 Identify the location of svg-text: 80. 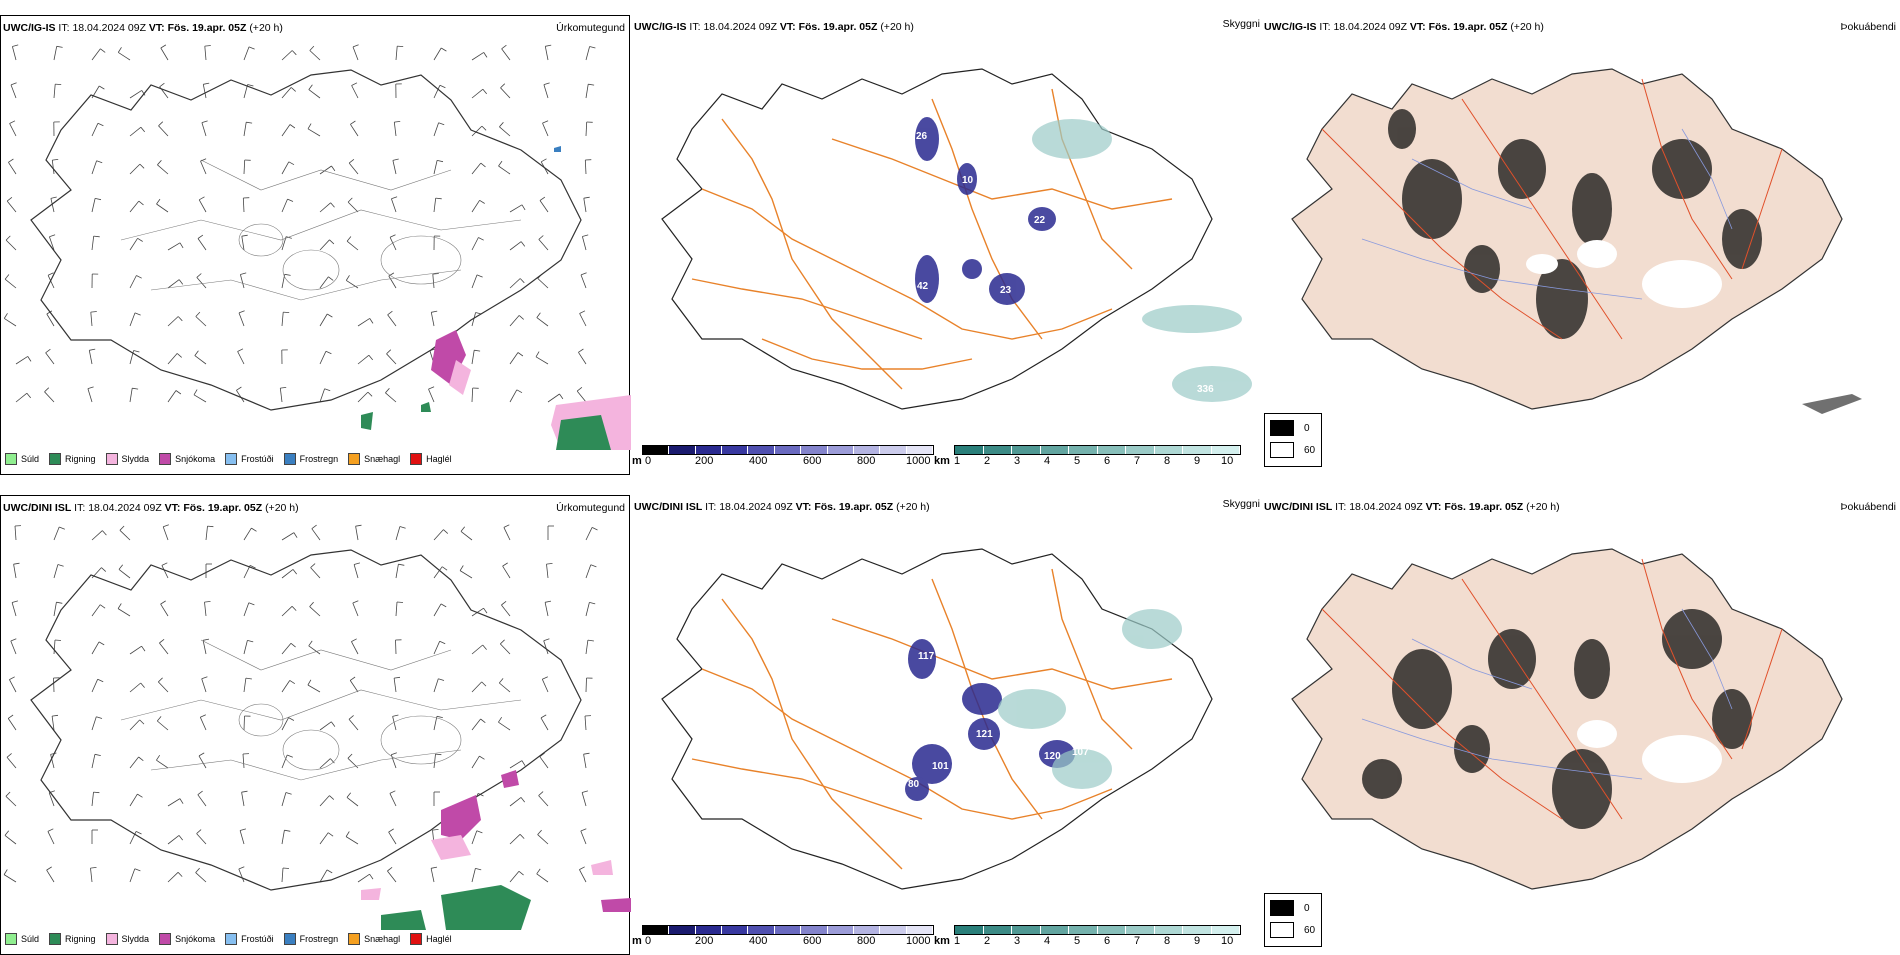
(914, 784).